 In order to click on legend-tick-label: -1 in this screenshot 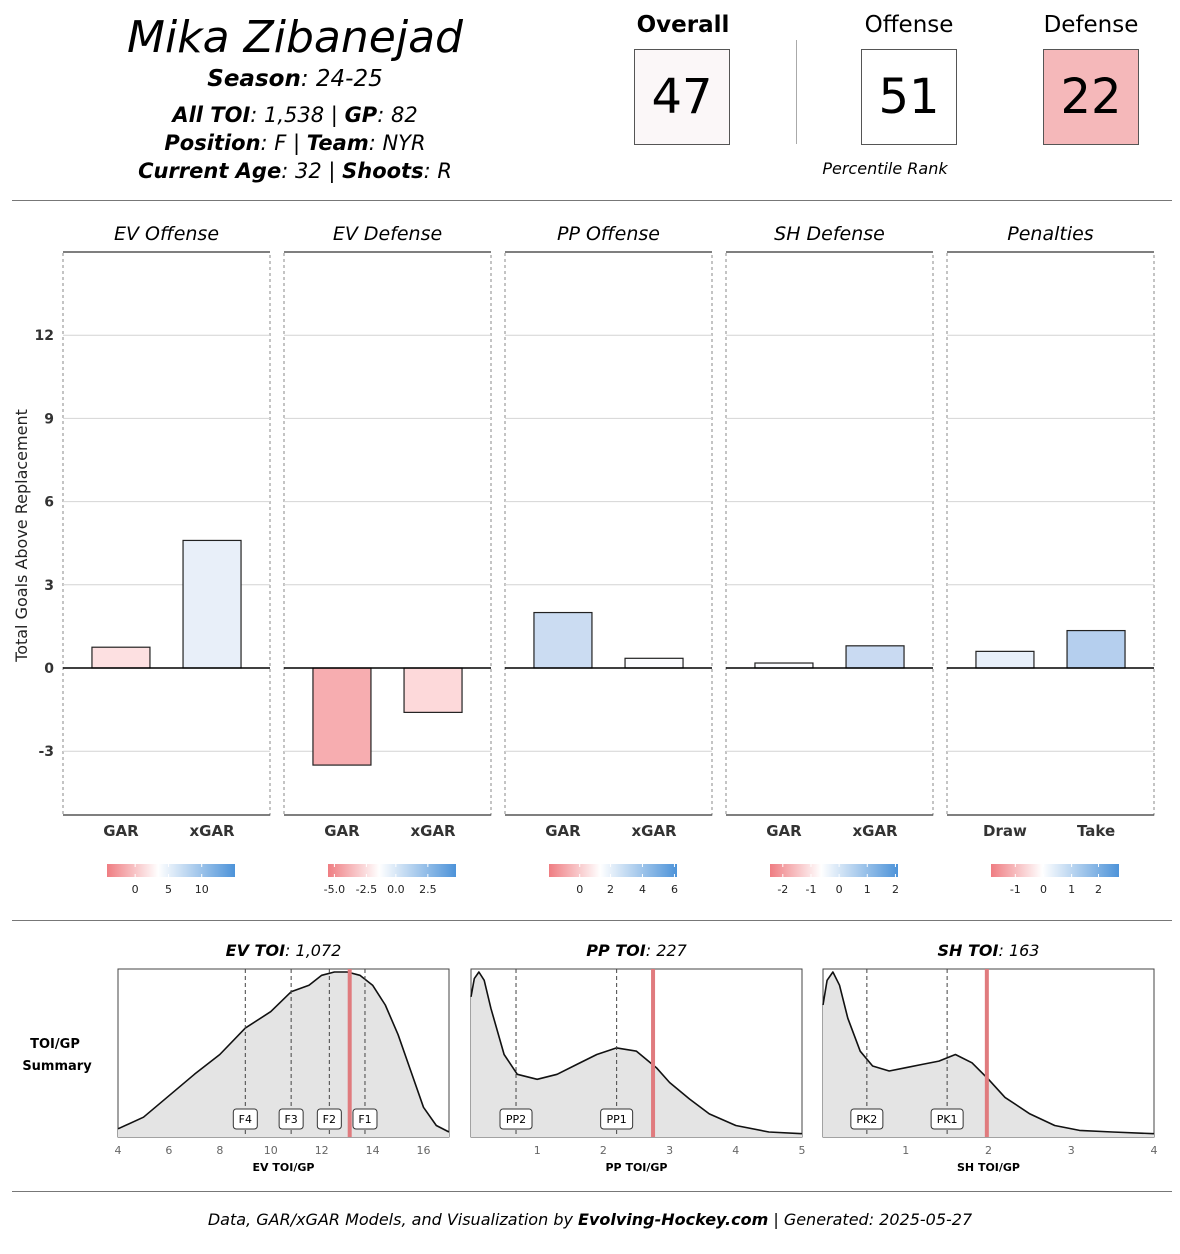, I will do `click(810, 889)`.